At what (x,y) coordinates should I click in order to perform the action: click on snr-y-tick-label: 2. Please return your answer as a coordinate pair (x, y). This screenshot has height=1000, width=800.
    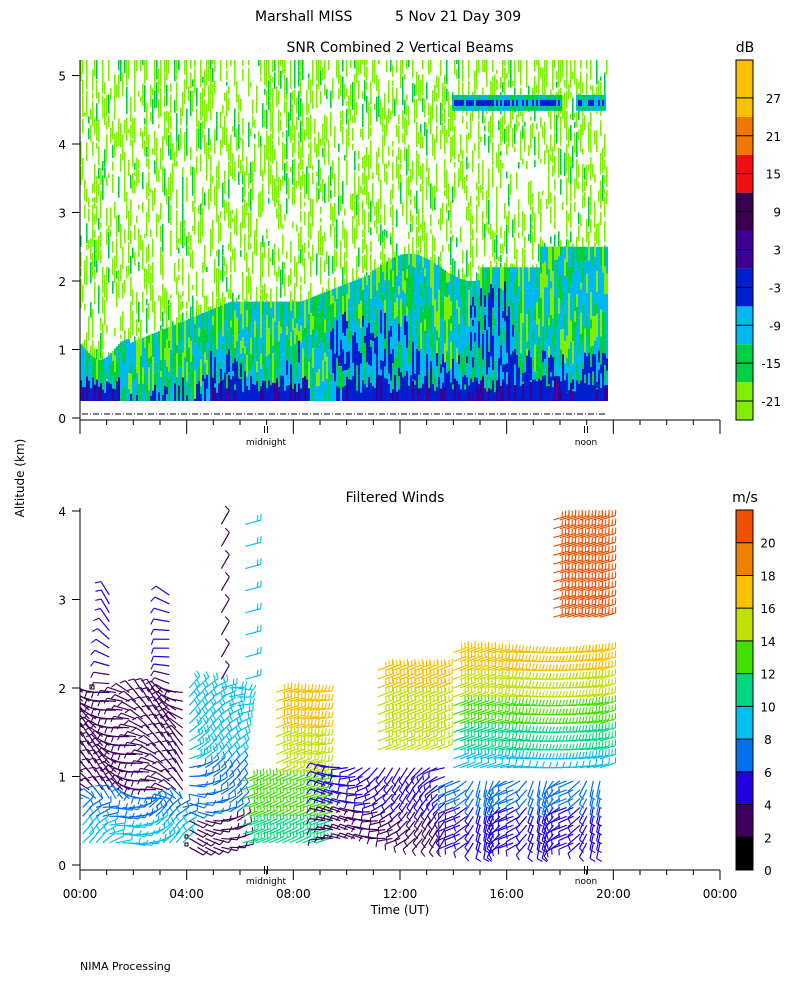
    Looking at the image, I should click on (62, 282).